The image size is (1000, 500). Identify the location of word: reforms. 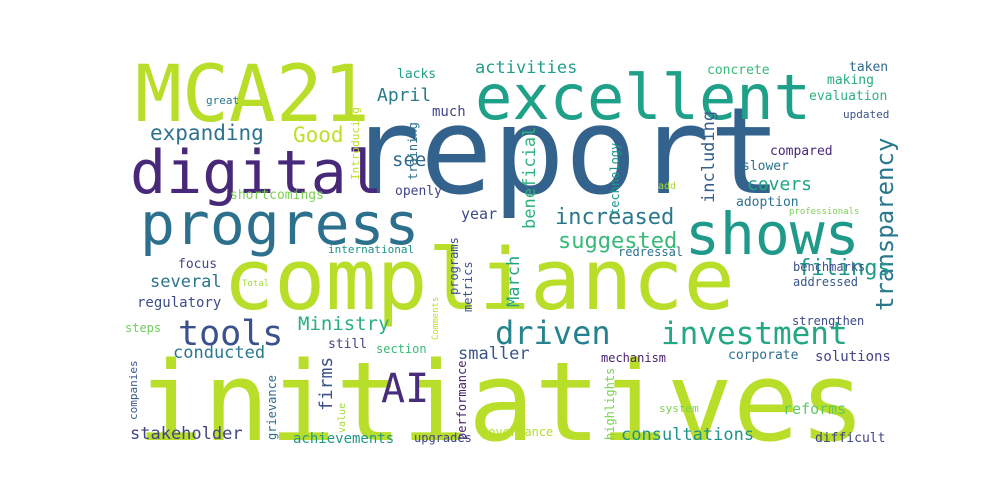
(815, 409).